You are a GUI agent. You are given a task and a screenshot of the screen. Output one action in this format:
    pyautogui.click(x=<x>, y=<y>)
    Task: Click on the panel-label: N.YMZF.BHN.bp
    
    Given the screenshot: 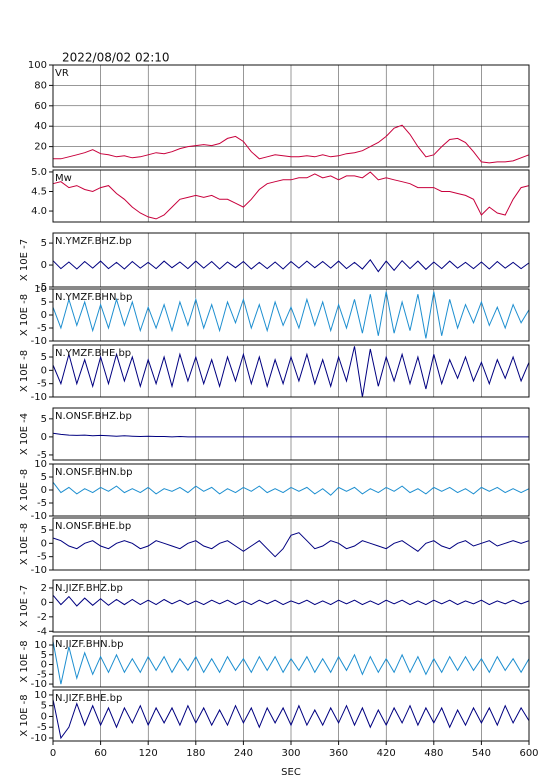 What is the action you would take?
    pyautogui.click(x=93, y=297)
    